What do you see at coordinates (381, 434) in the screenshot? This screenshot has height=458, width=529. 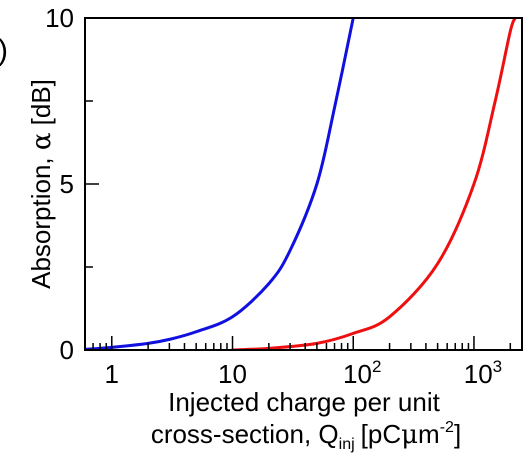 I see `x-axis-unit-prefix: [pC` at bounding box center [381, 434].